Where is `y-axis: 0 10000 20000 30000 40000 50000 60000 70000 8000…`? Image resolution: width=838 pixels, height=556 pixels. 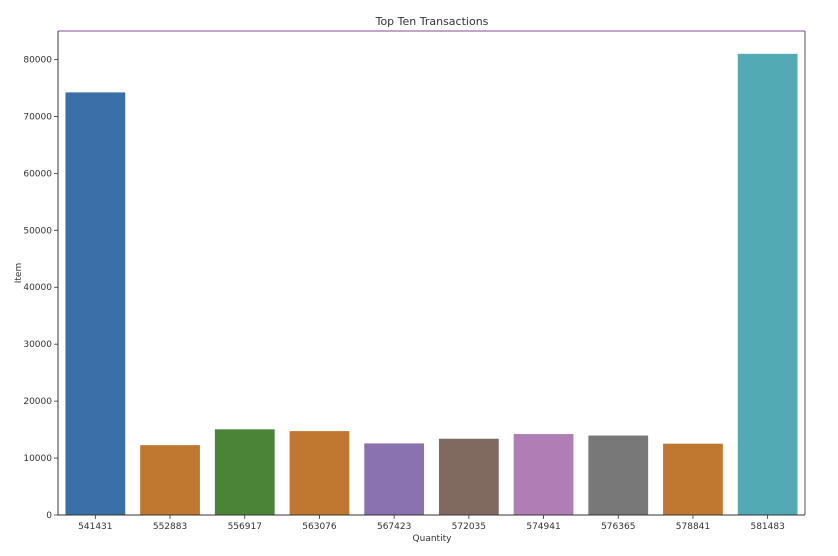 y-axis: 0 10000 20000 30000 40000 50000 60000 70000 8000… is located at coordinates (40, 288).